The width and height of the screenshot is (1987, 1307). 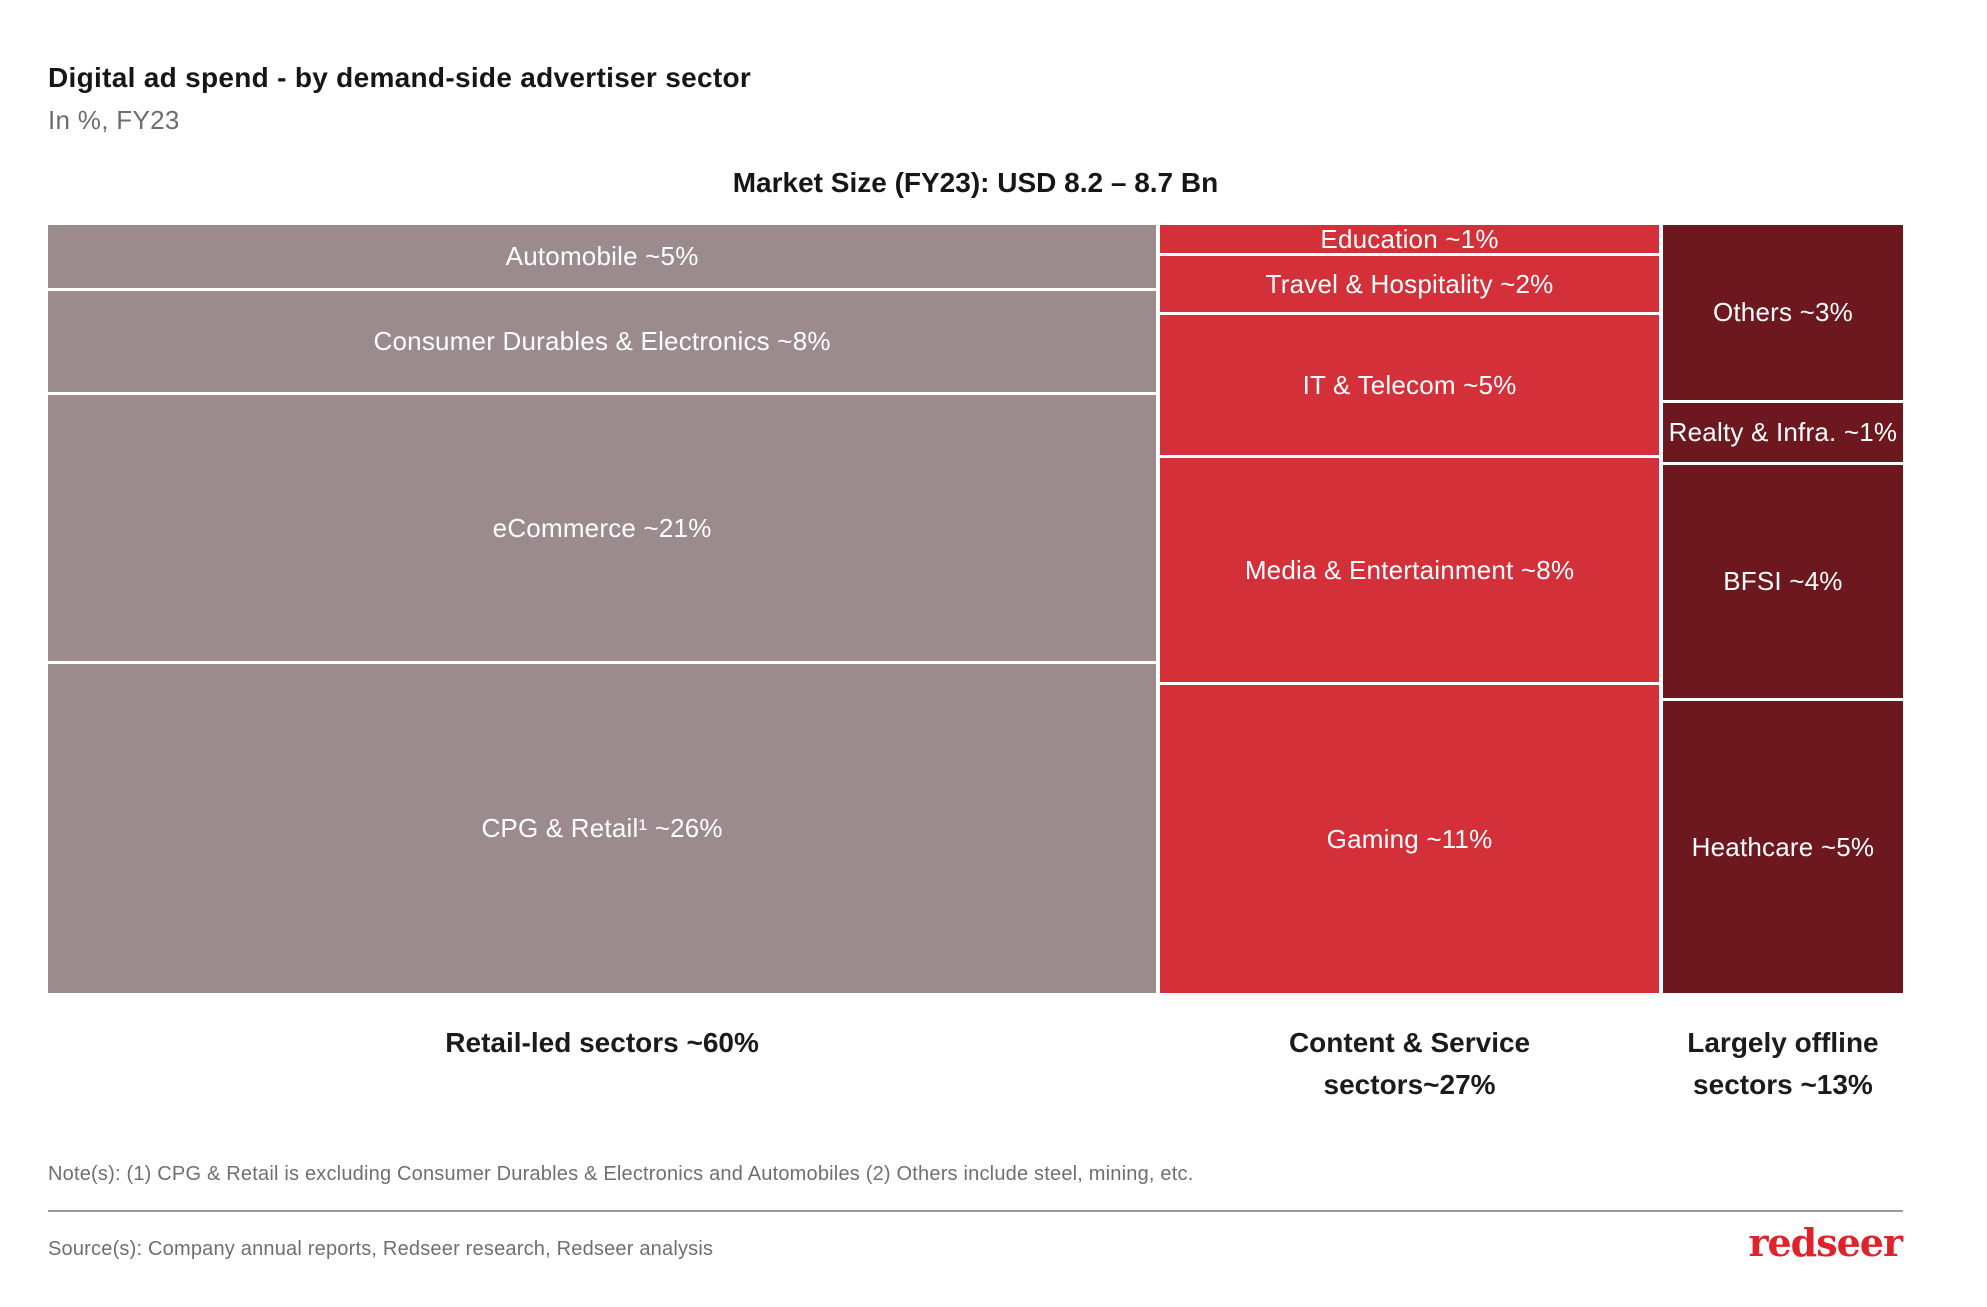 I want to click on chart-segment: Consumer Durables & Electronics ~8%, so click(x=602, y=342).